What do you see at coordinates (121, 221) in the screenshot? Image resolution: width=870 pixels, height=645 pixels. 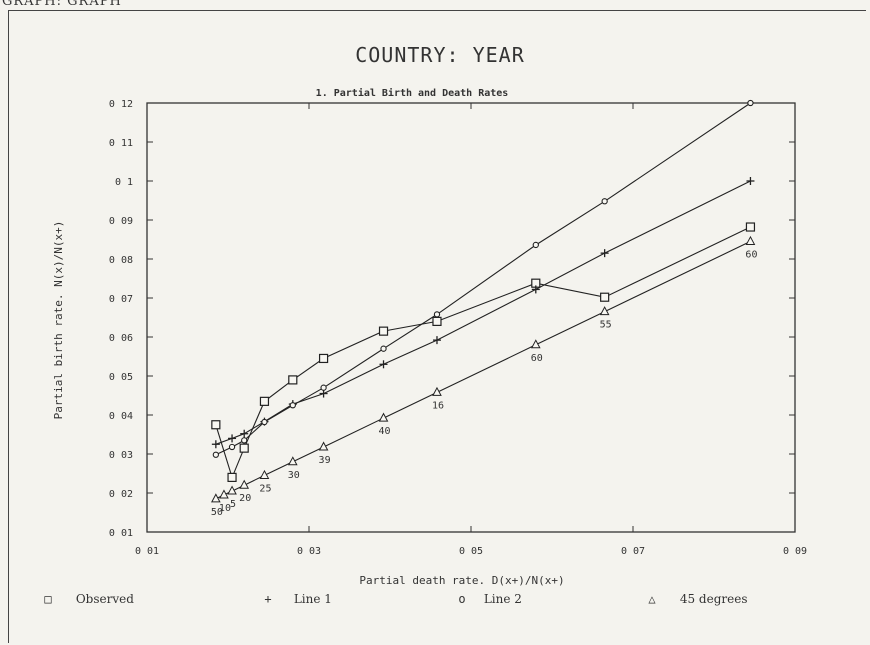 I see `y-tick-label: 0 09` at bounding box center [121, 221].